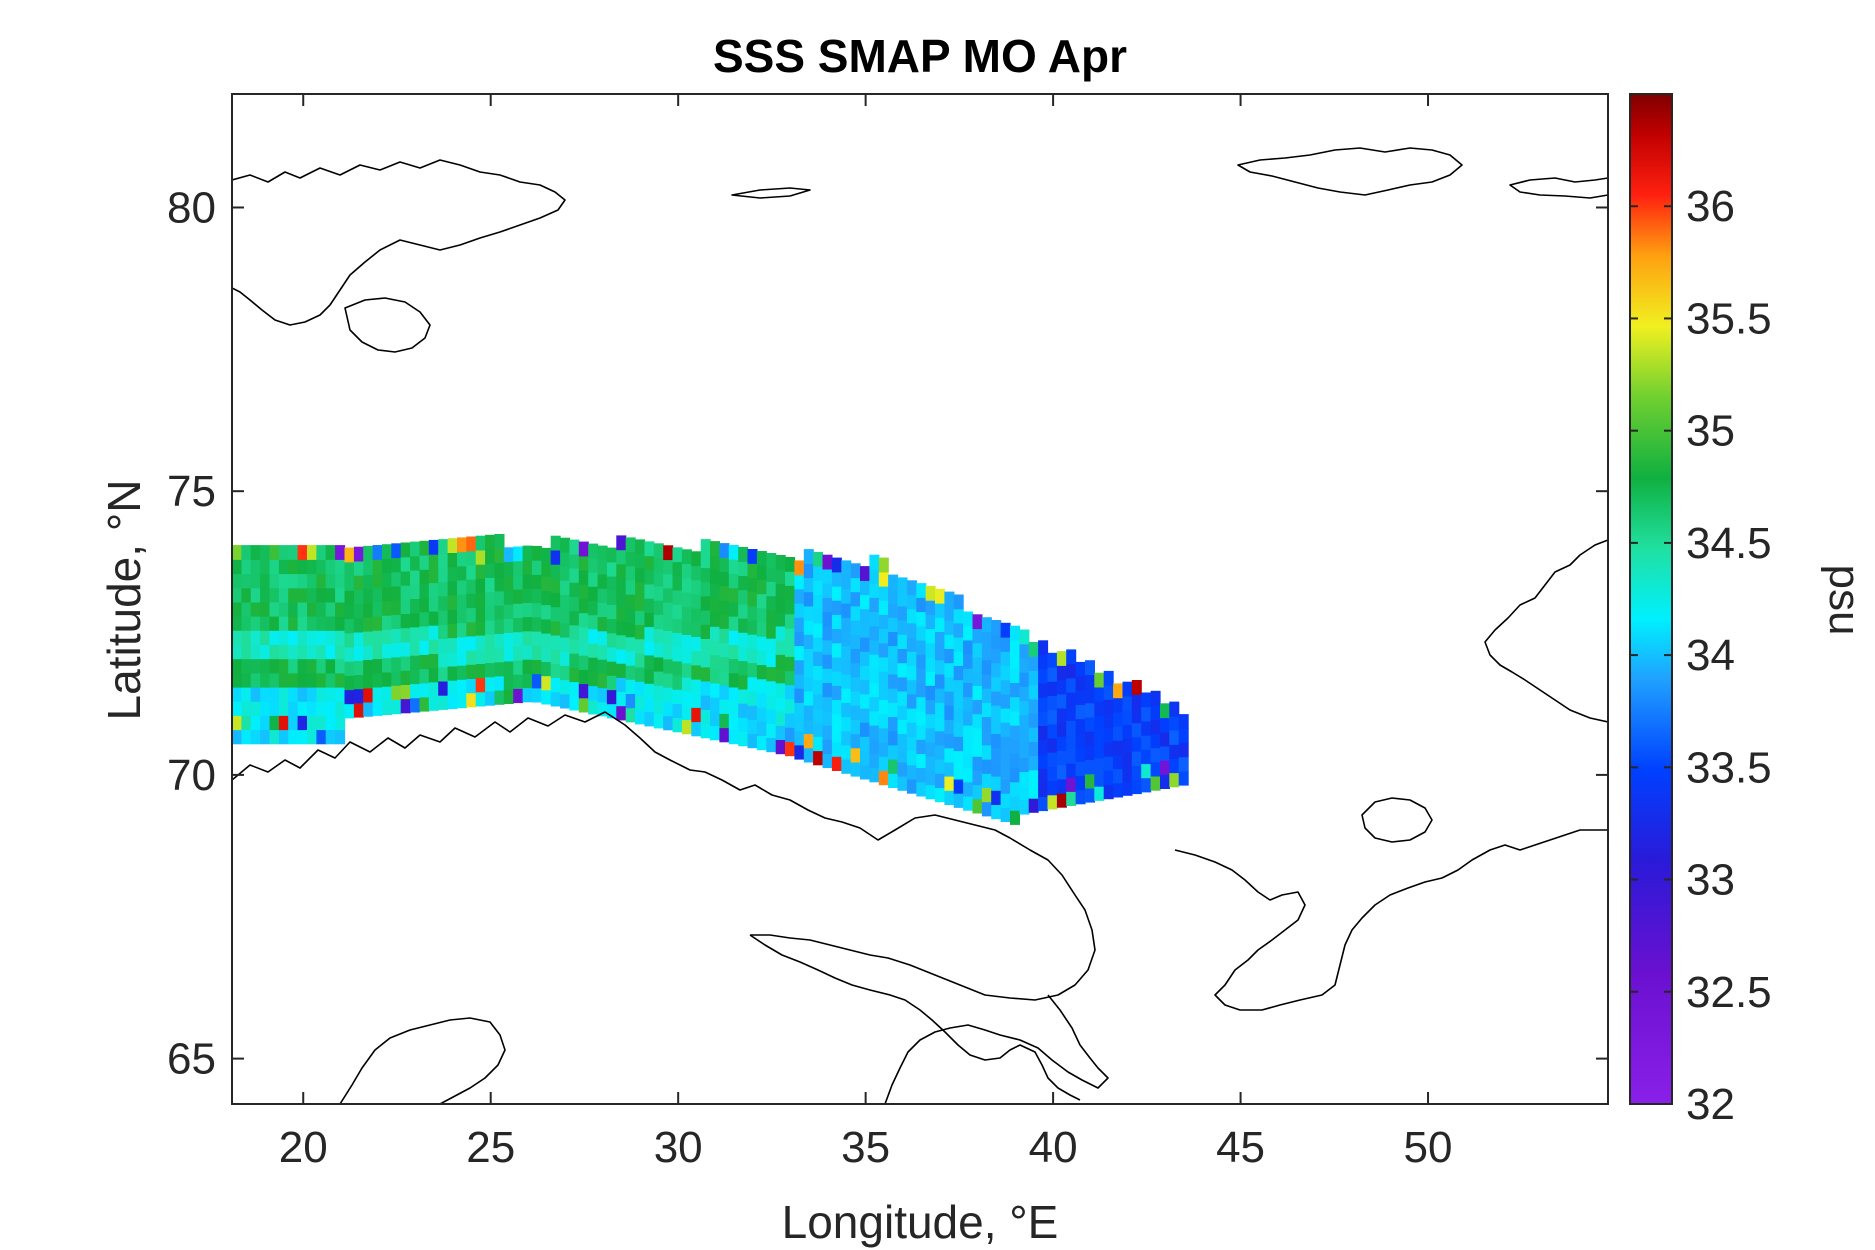 The height and width of the screenshot is (1250, 1875). I want to click on colorbar-gradient, so click(1651, 599).